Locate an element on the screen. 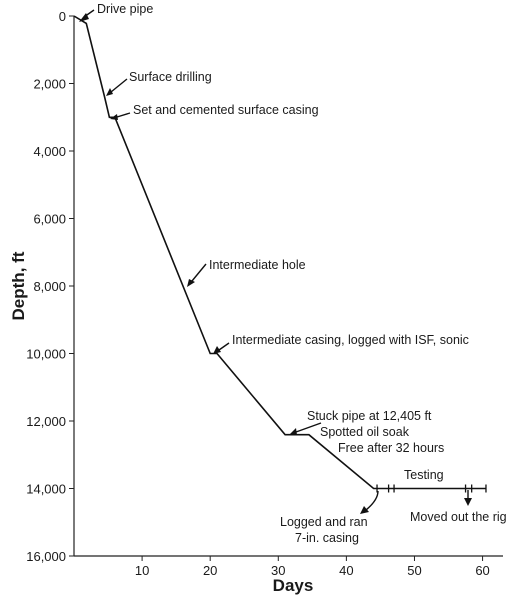 This screenshot has height=600, width=520. x-tick-label: 60 is located at coordinates (482, 570).